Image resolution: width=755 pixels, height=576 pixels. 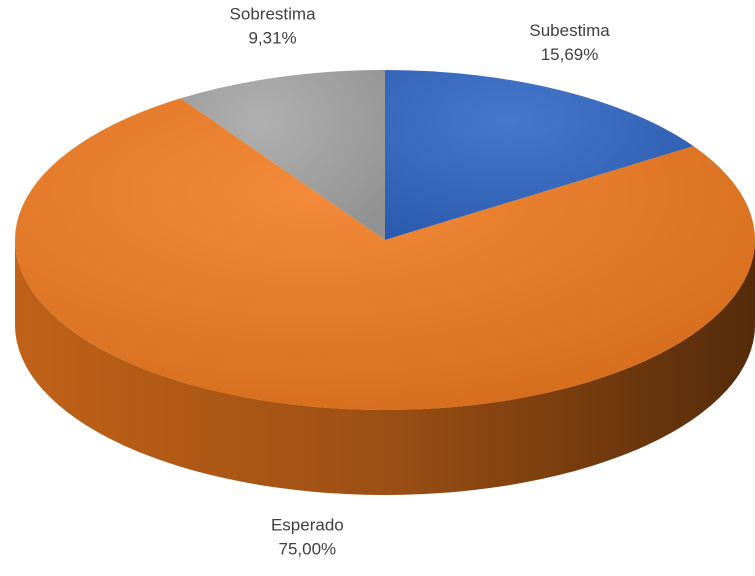 I want to click on slice-label: Sobrestima, so click(x=273, y=13).